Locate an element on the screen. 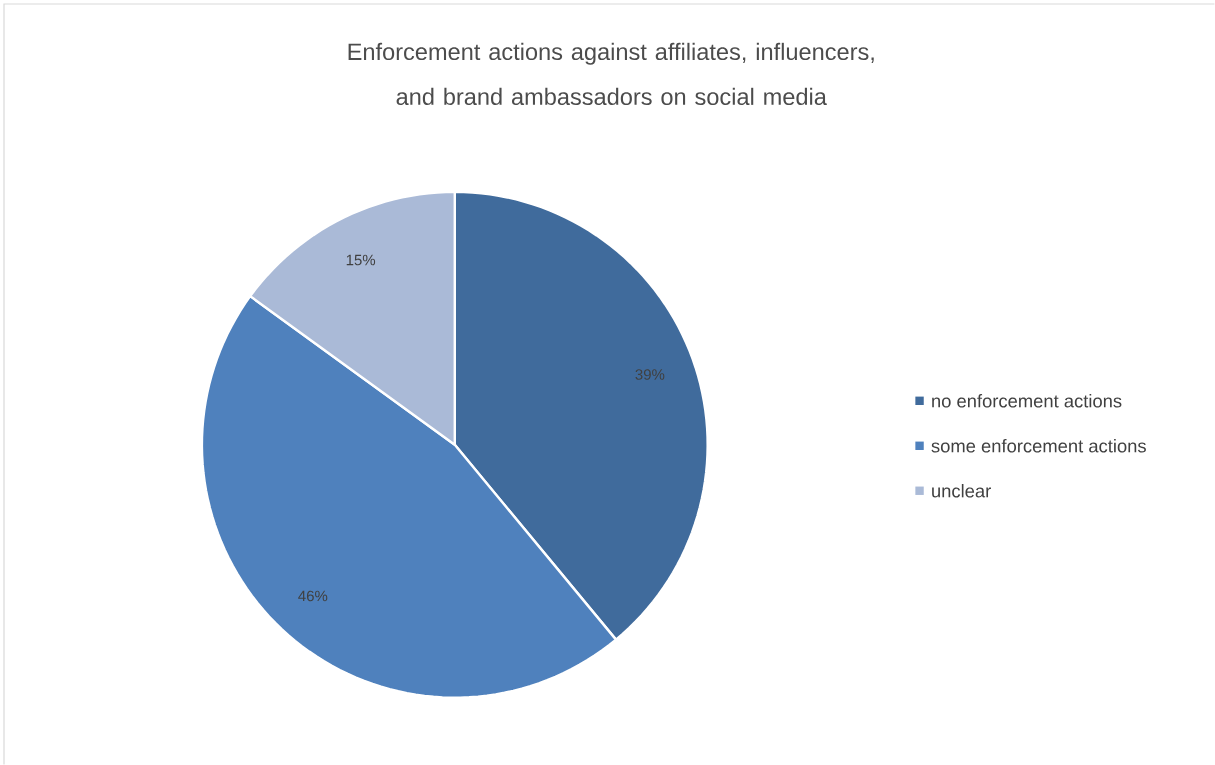 Image resolution: width=1215 pixels, height=765 pixels. legend-label: no enforcement actions is located at coordinates (1027, 400).